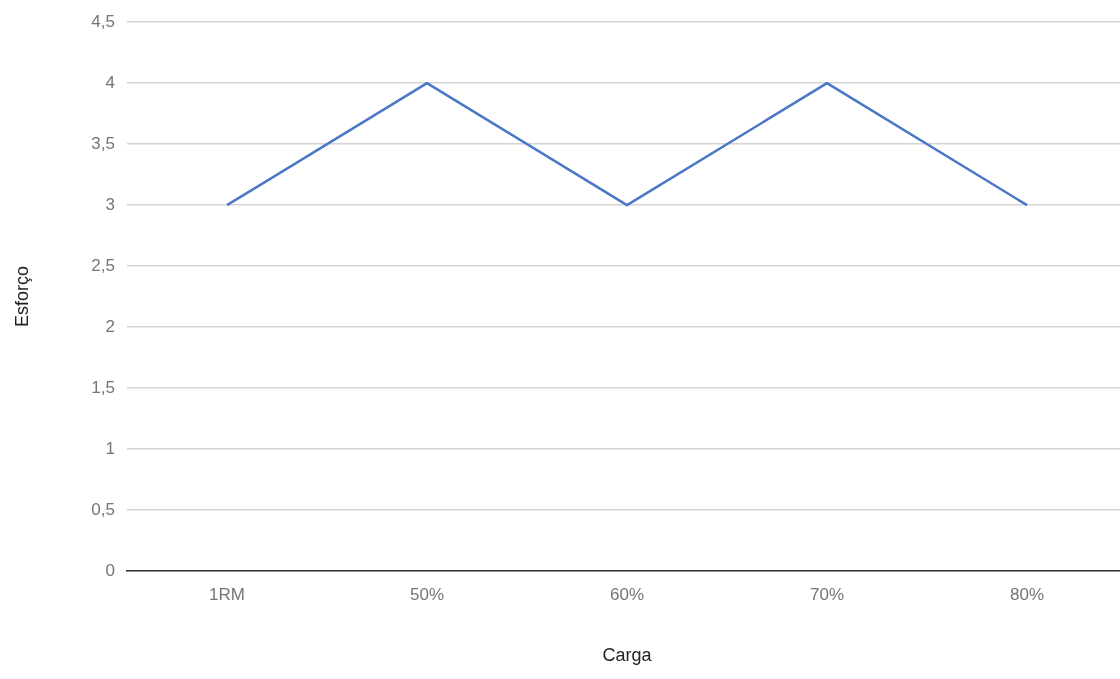  I want to click on y-tick-label: 4,5, so click(103, 21).